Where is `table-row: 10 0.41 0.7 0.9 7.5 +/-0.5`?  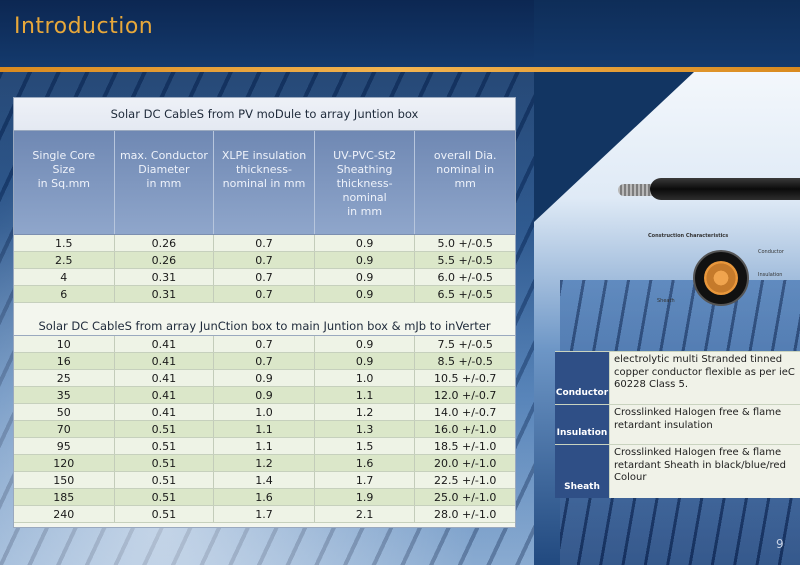 table-row: 10 0.41 0.7 0.9 7.5 +/-0.5 is located at coordinates (264, 344).